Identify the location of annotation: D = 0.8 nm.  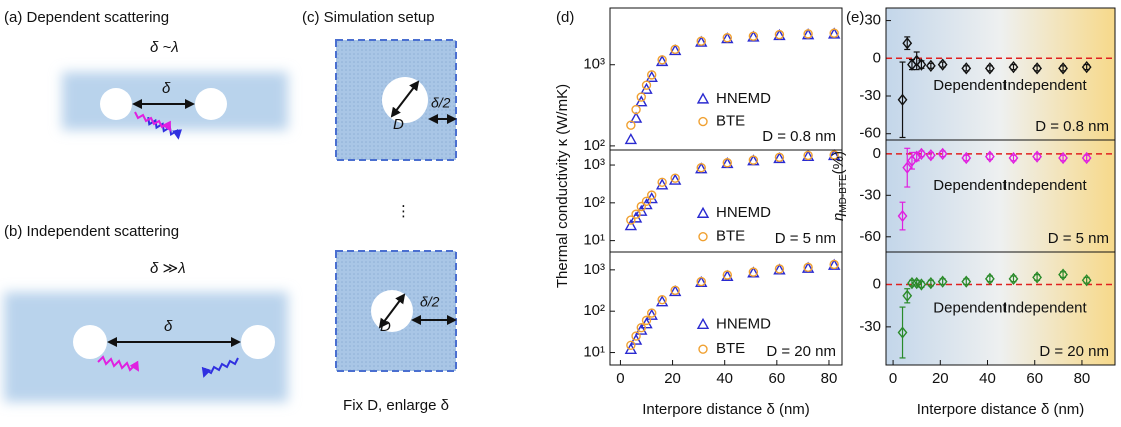
(799, 136).